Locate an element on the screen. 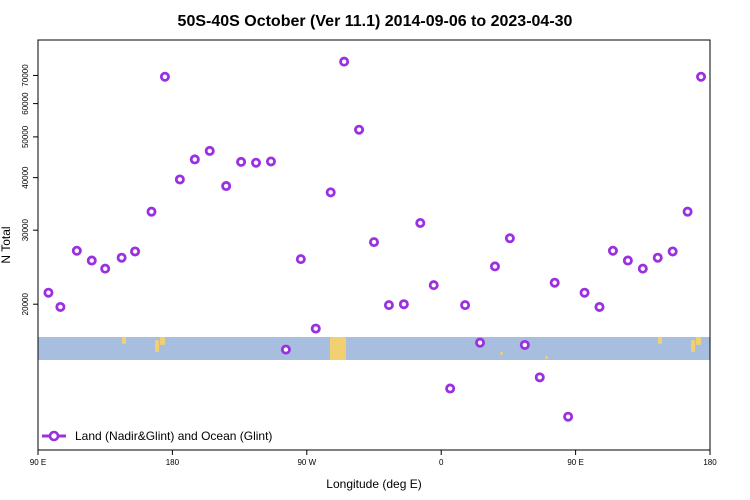  legend-marker is located at coordinates (54, 436).